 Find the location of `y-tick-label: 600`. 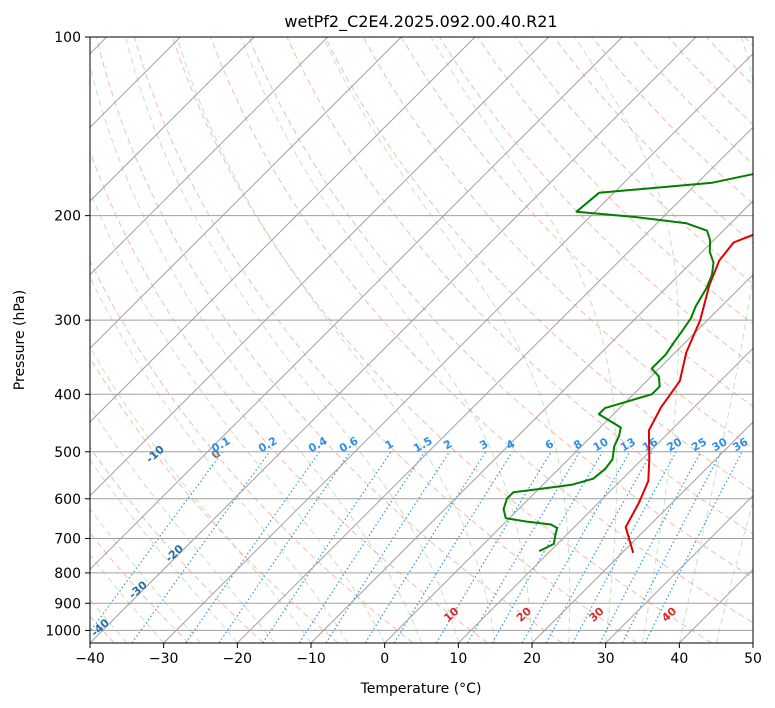

y-tick-label: 600 is located at coordinates (67, 500).